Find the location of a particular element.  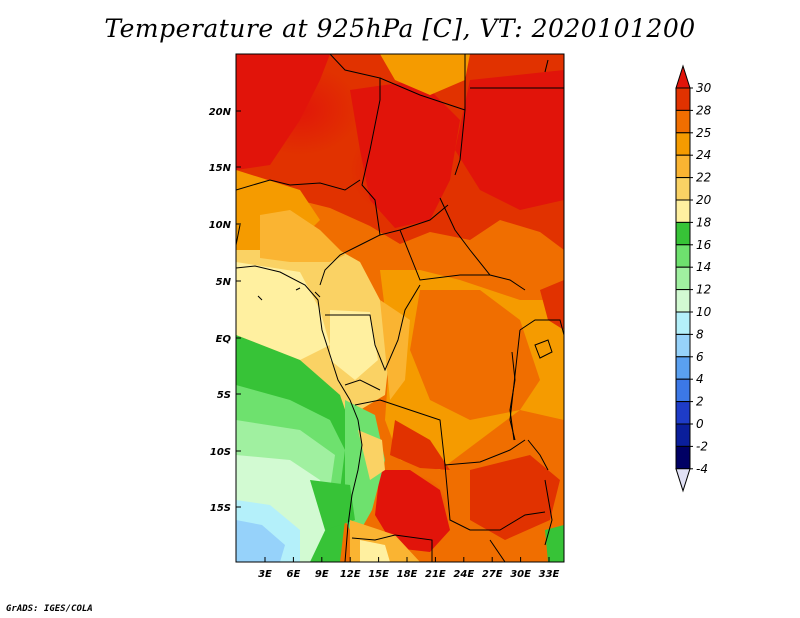

colorbar-label: 25 is located at coordinates (703, 133).